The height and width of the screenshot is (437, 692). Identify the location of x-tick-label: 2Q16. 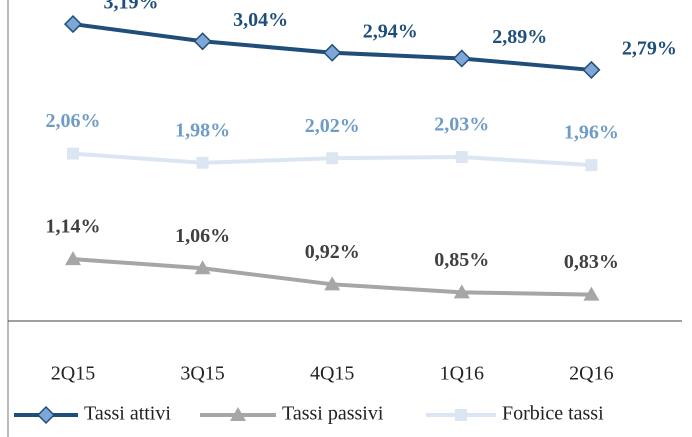
(591, 374).